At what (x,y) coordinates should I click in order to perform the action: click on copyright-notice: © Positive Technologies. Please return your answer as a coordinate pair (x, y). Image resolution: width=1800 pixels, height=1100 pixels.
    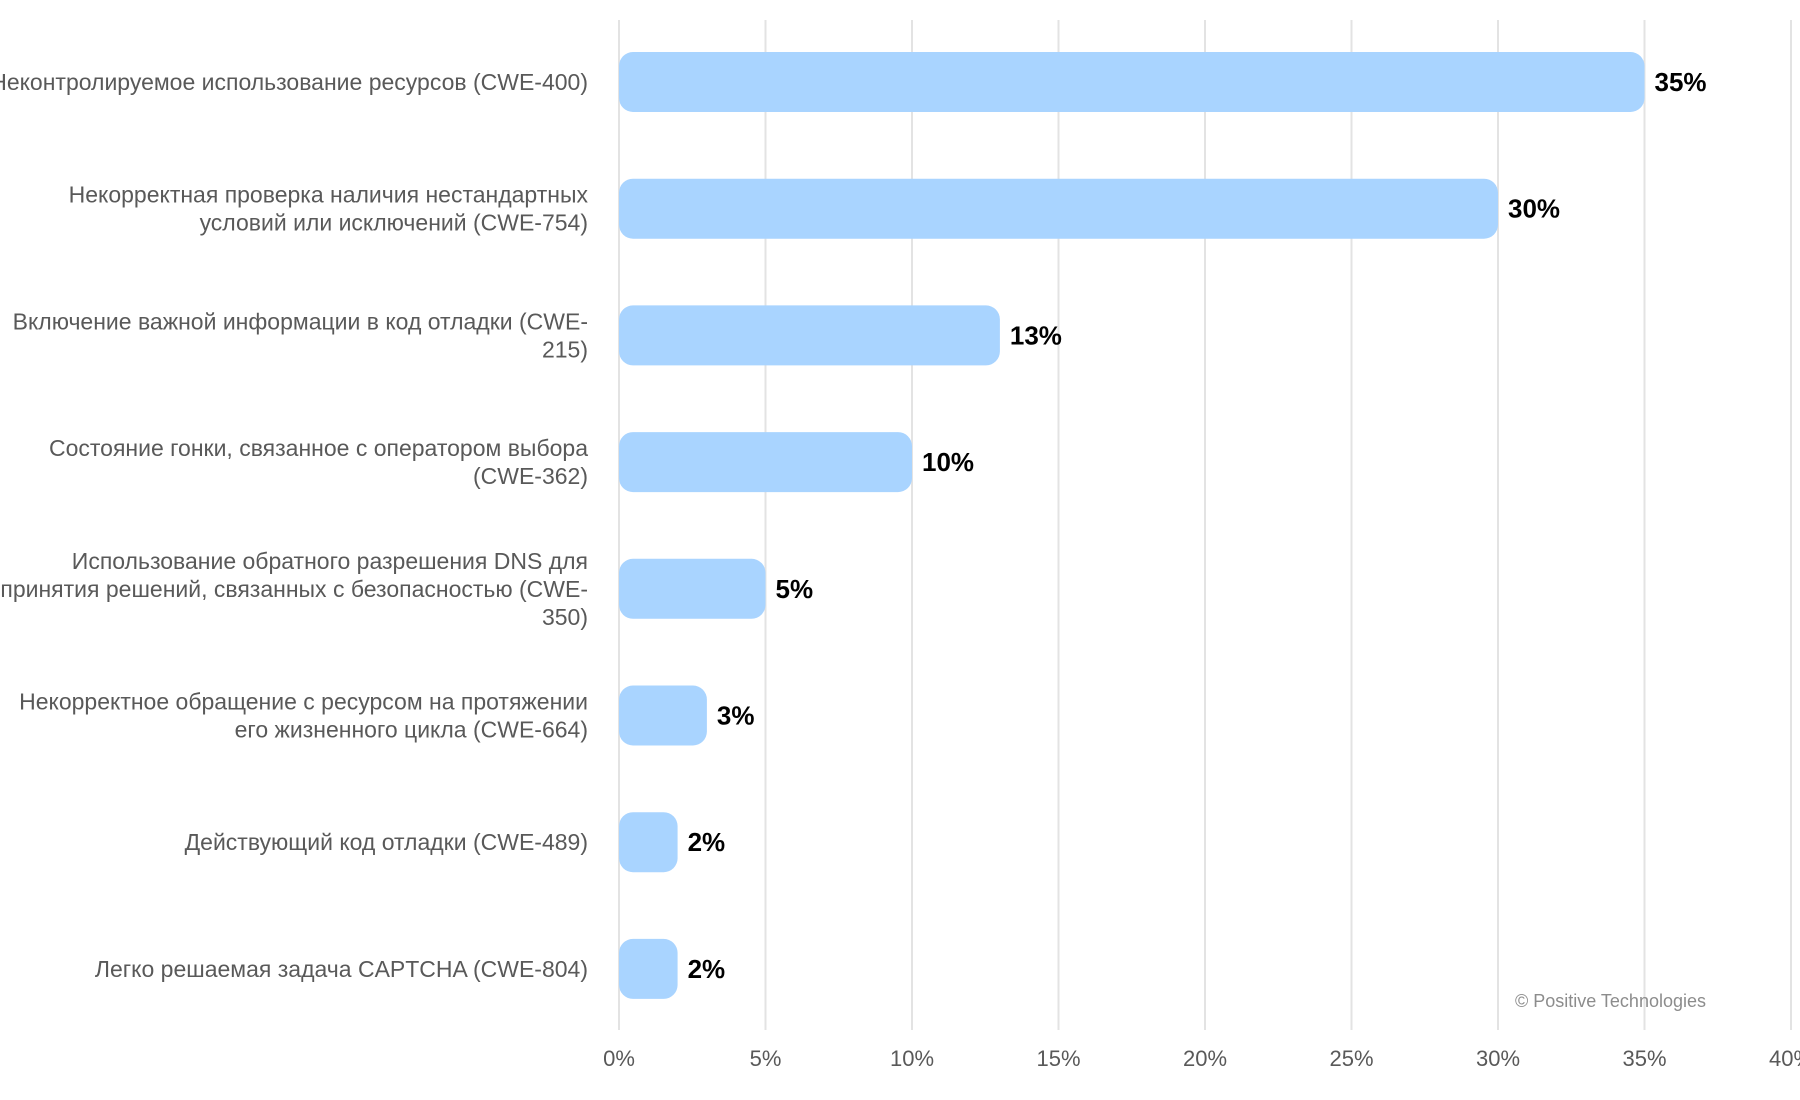
    Looking at the image, I should click on (1610, 1001).